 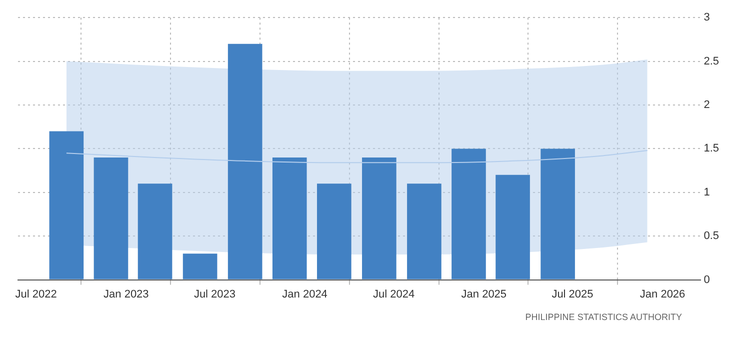 What do you see at coordinates (357, 157) in the screenshot?
I see `line-series` at bounding box center [357, 157].